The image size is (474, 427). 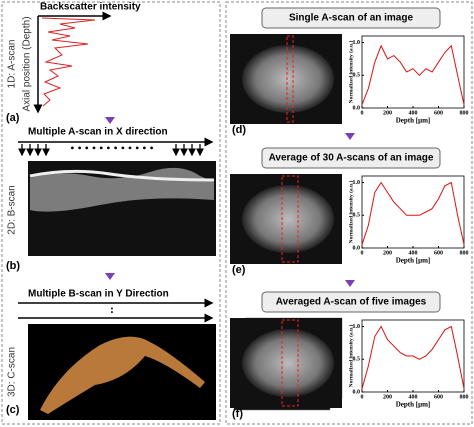 What do you see at coordinates (12, 64) in the screenshot?
I see `row-label: 1D: A-scan` at bounding box center [12, 64].